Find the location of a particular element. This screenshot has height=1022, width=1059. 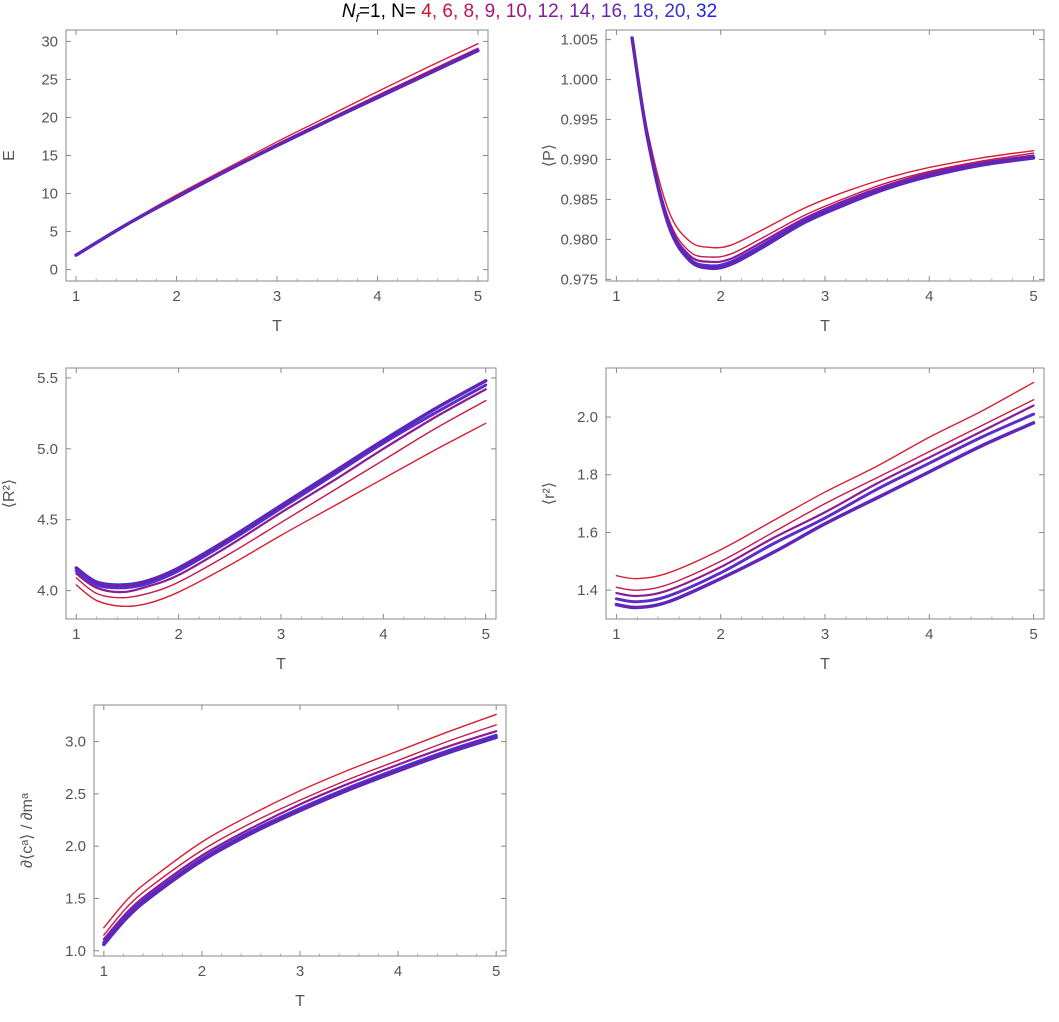

n-value-12: 12 is located at coordinates (548, 11).